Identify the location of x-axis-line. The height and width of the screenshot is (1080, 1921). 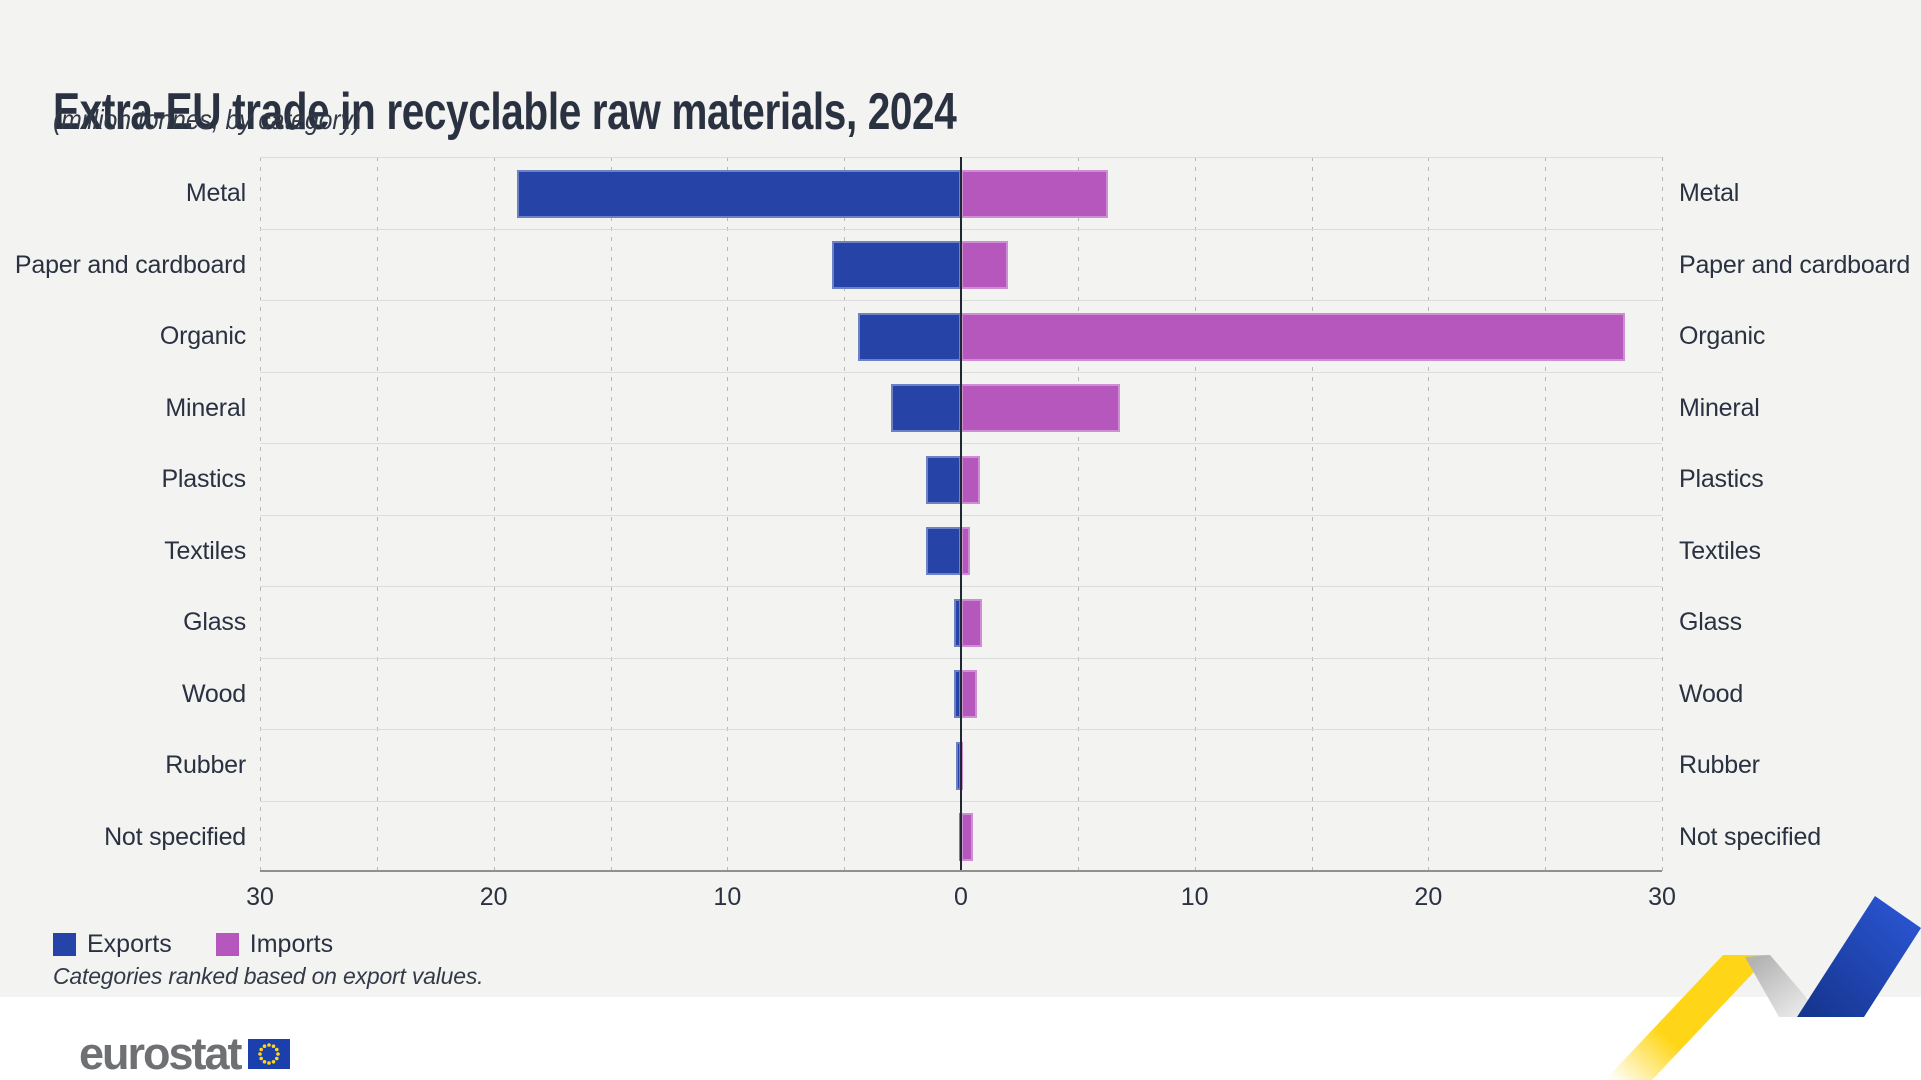
(961, 871).